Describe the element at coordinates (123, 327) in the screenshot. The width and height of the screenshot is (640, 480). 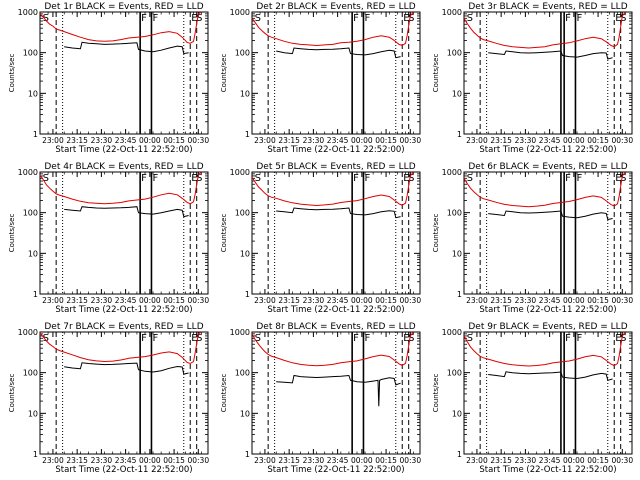
I see `chart-title: Det 7r BLACK = Events, RED = LLD` at that location.